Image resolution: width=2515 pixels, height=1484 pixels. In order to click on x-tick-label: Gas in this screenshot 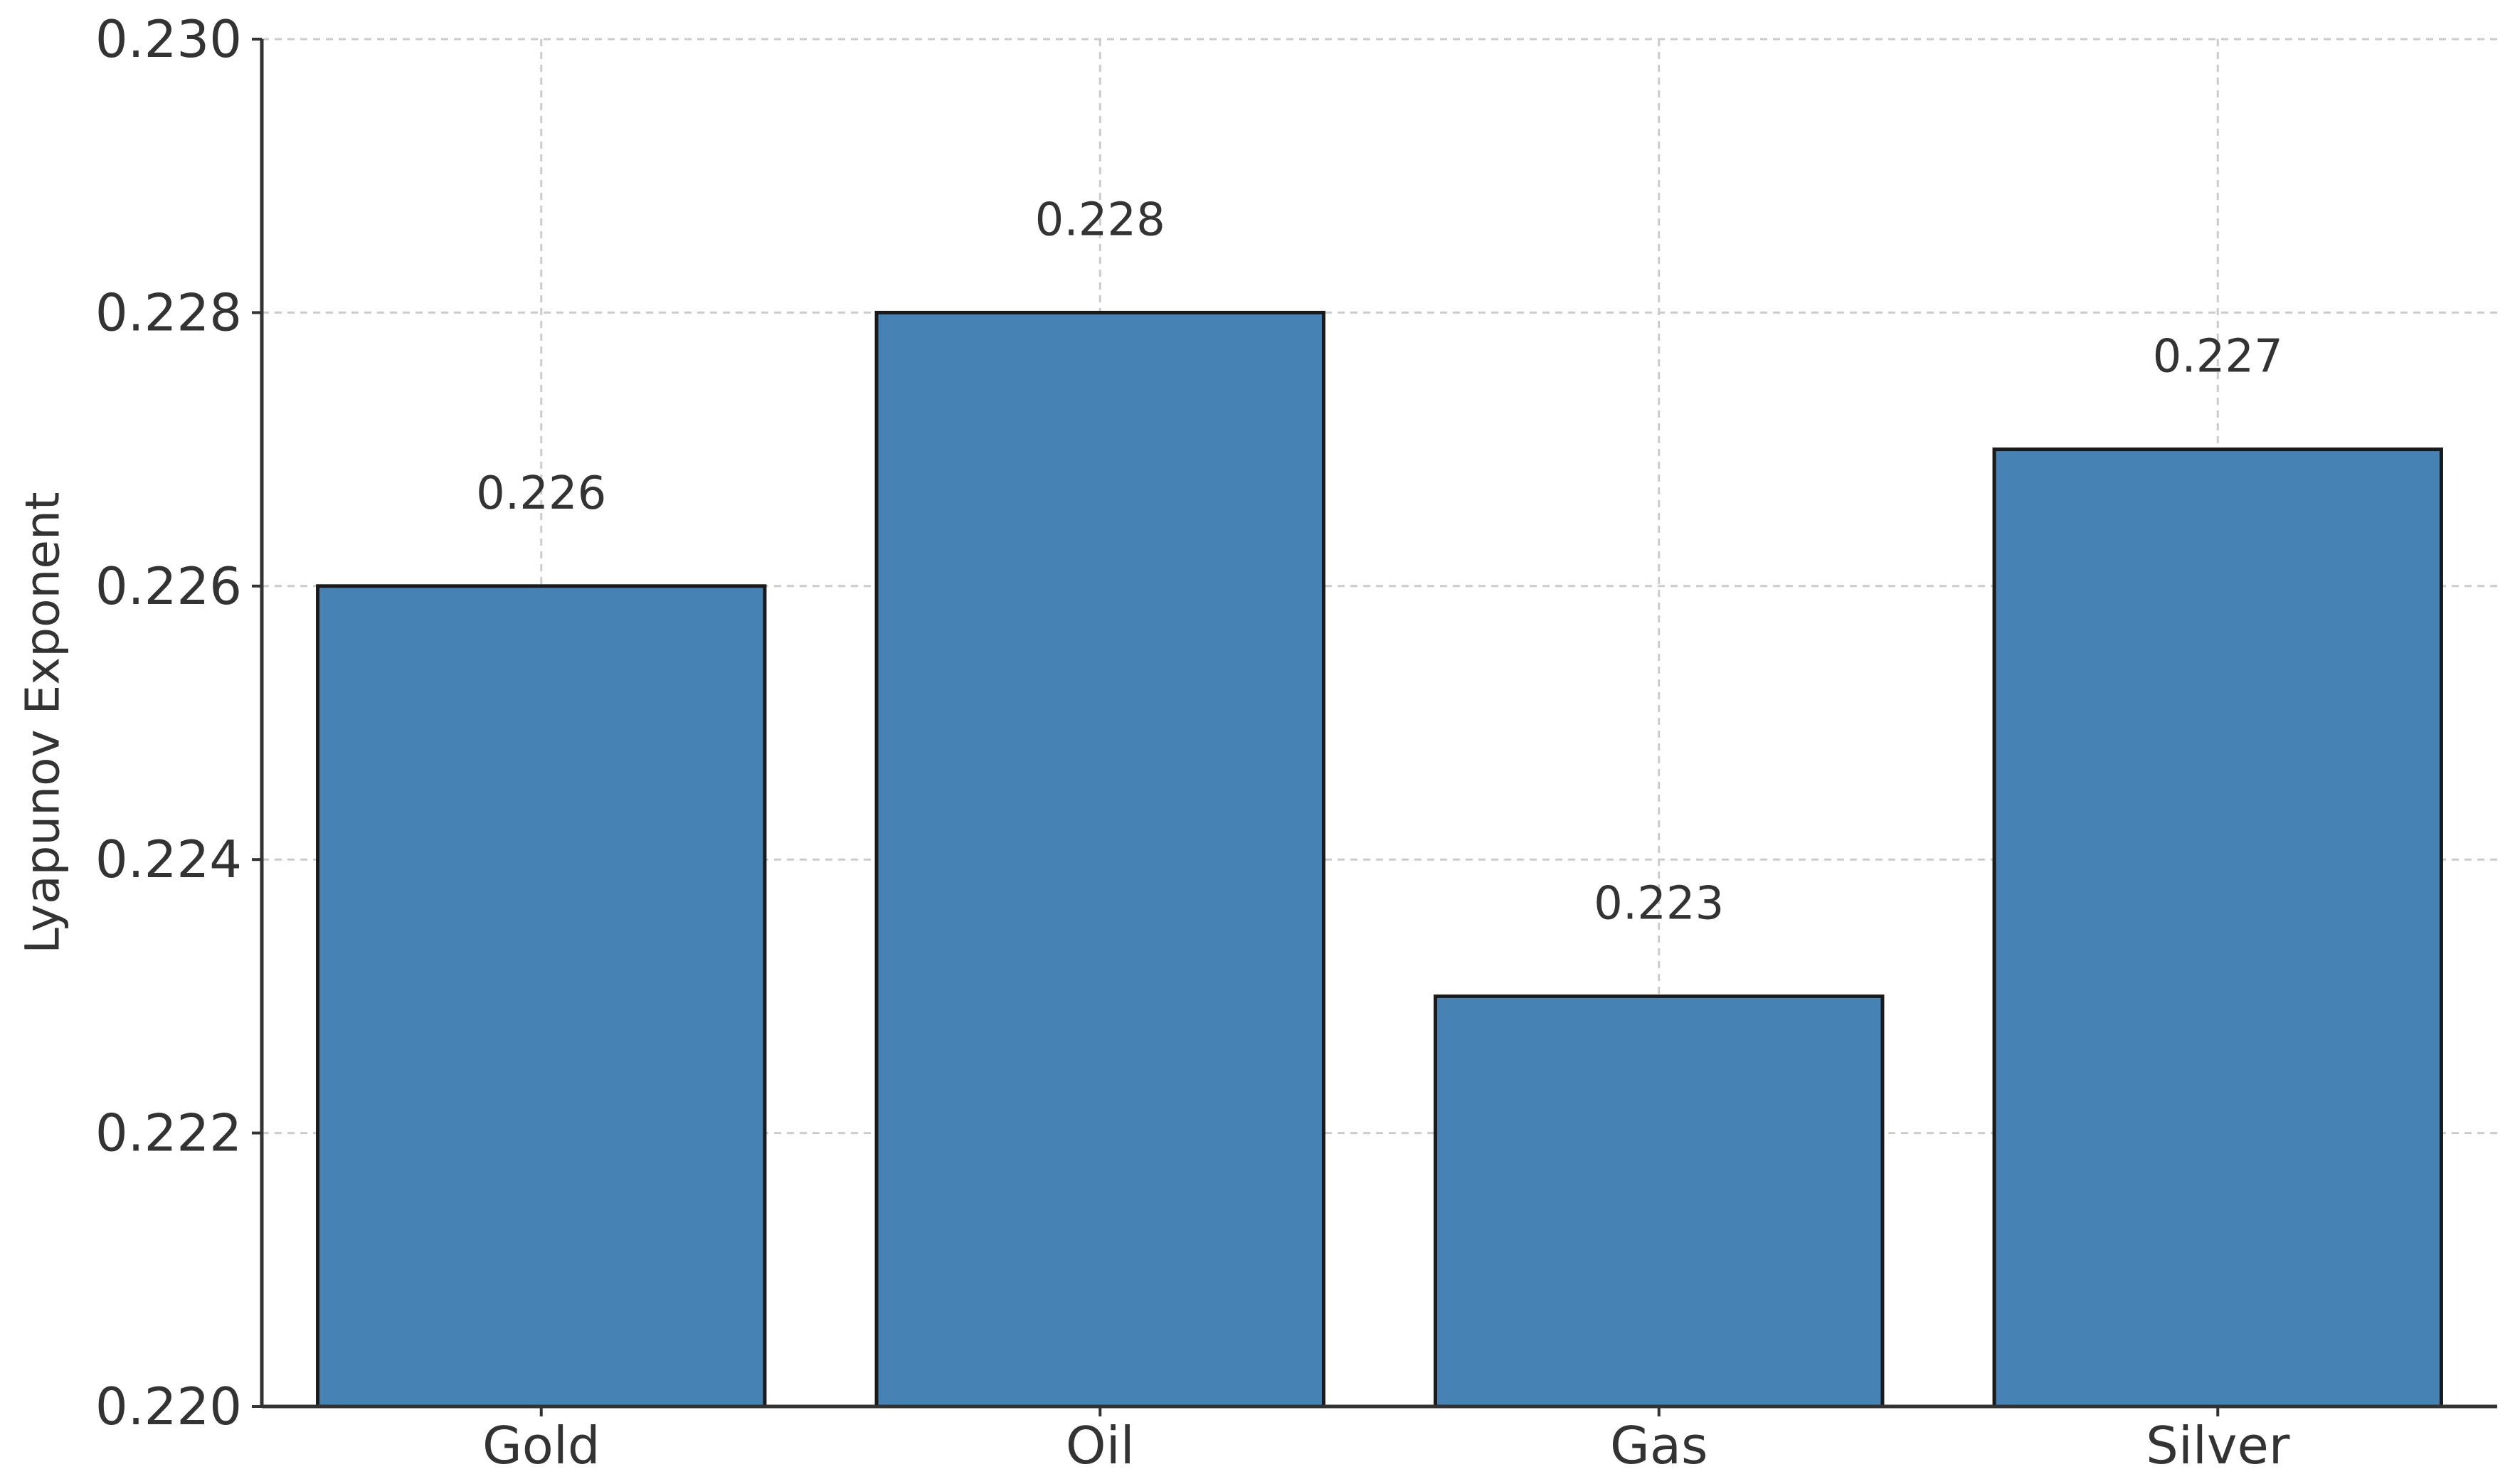, I will do `click(1658, 1445)`.